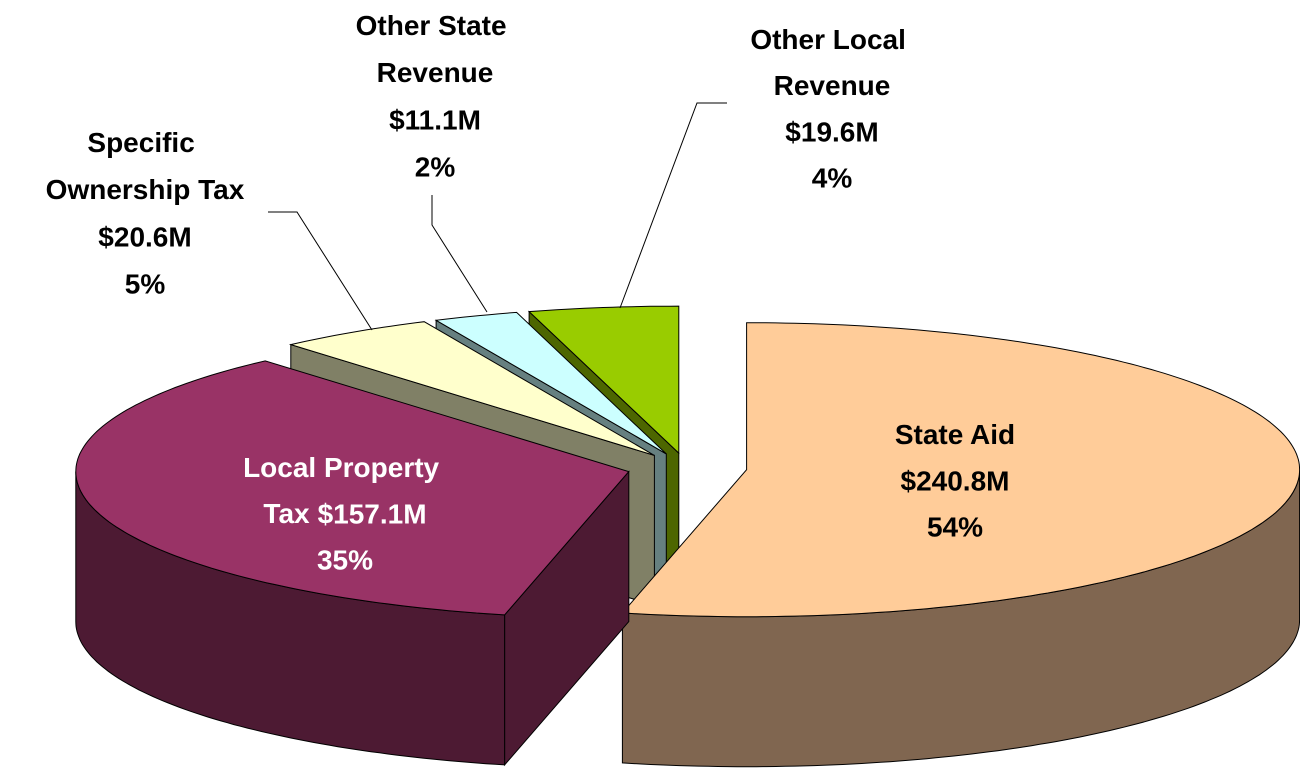  I want to click on label-line: Ownership Tax, so click(145, 189).